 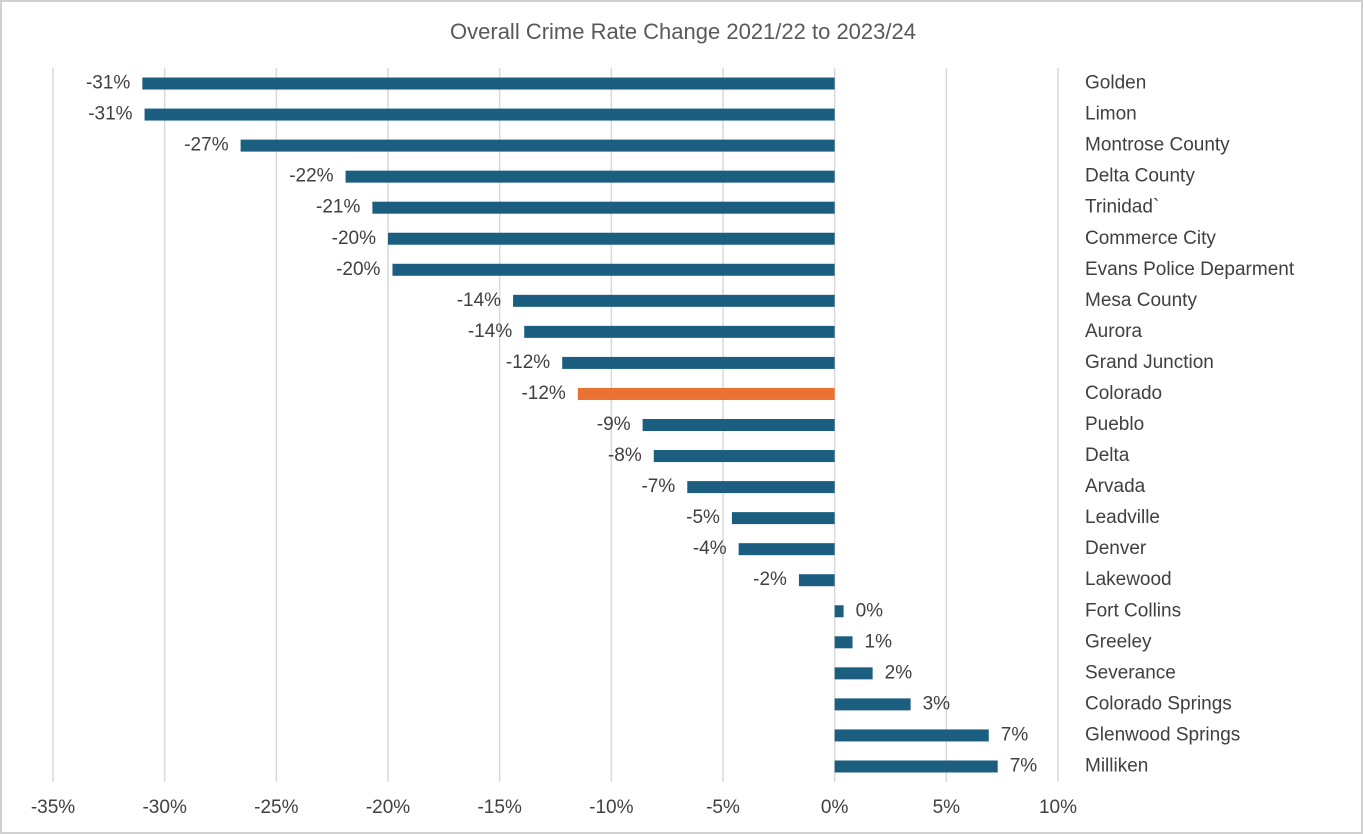 What do you see at coordinates (1113, 331) in the screenshot?
I see `category-label: Aurora` at bounding box center [1113, 331].